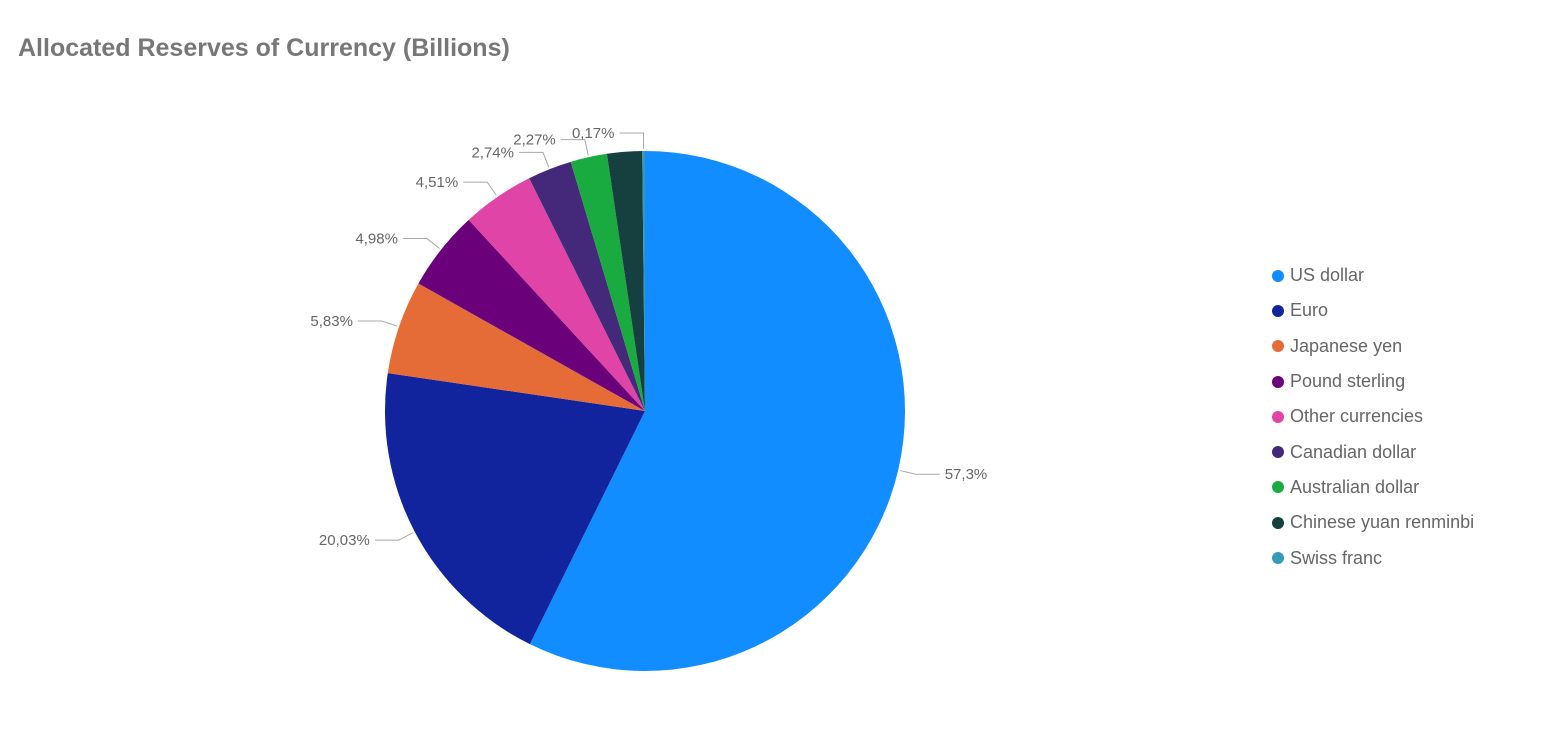 The height and width of the screenshot is (744, 1547). I want to click on data-label-other-currencies: 4,51%, so click(437, 182).